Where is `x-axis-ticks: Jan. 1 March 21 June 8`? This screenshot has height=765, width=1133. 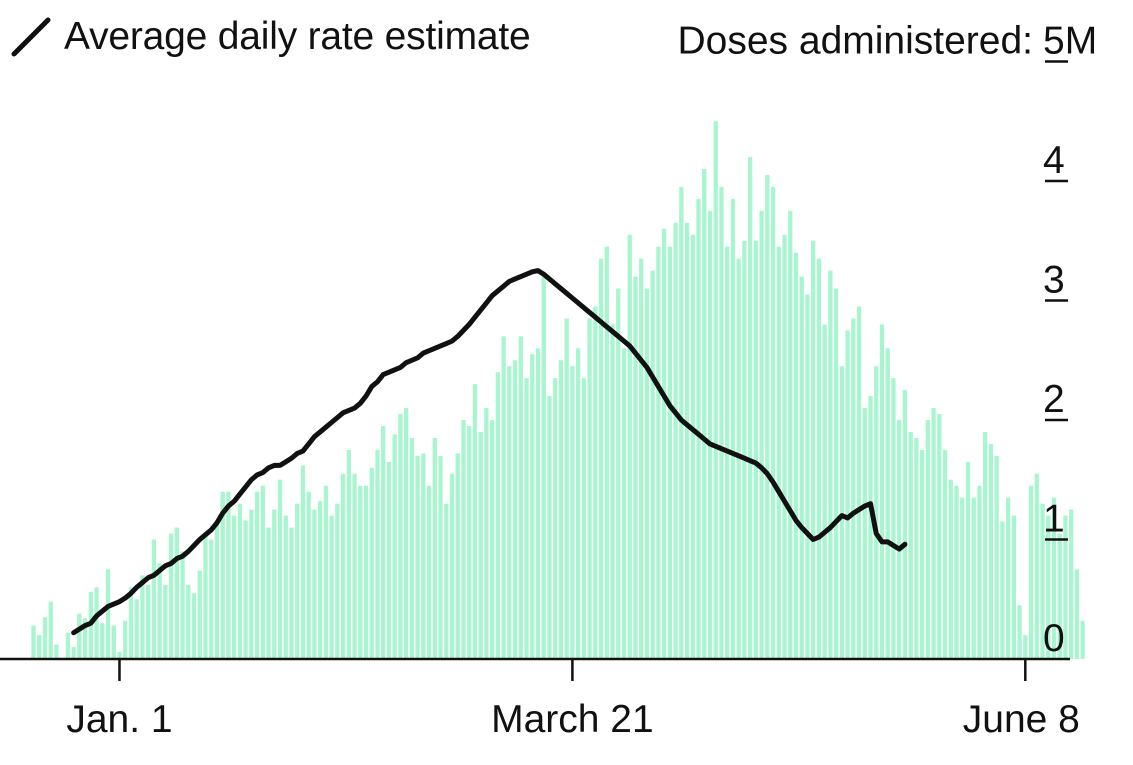 x-axis-ticks: Jan. 1 March 21 June 8 is located at coordinates (573, 700).